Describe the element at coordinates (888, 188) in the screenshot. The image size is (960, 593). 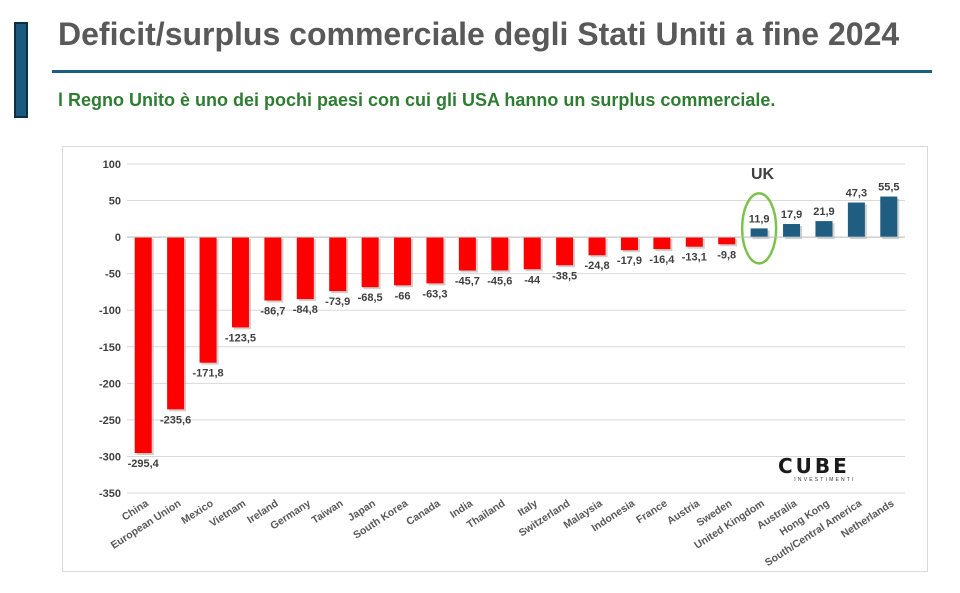
I see `data-label: 55,5` at that location.